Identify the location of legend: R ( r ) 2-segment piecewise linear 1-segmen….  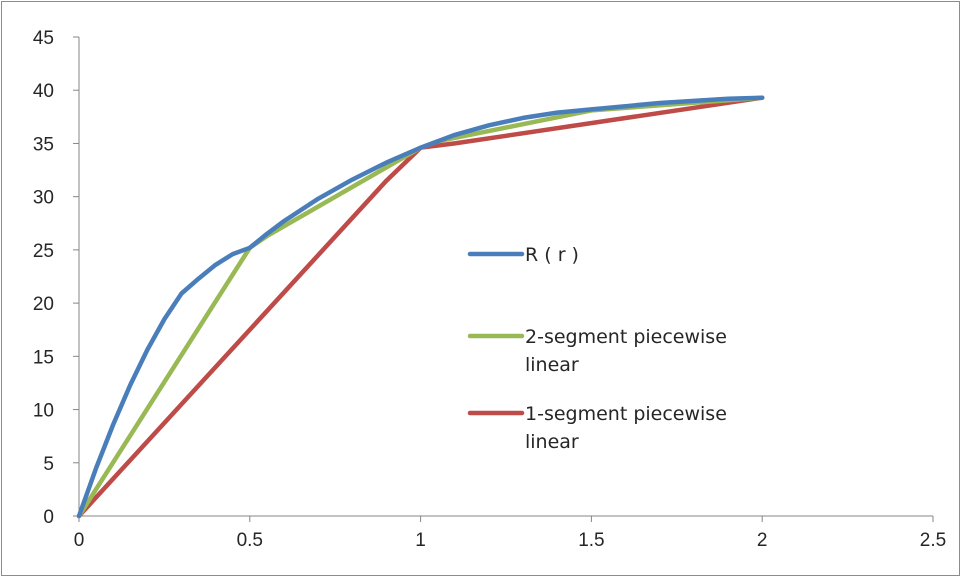
(597, 348).